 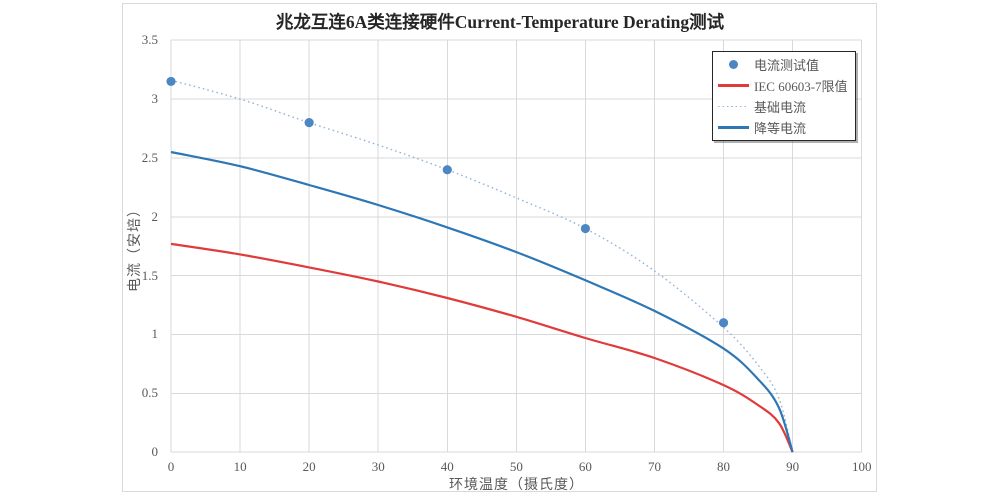 I want to click on legend-dotted-line-icon, so click(x=733, y=106).